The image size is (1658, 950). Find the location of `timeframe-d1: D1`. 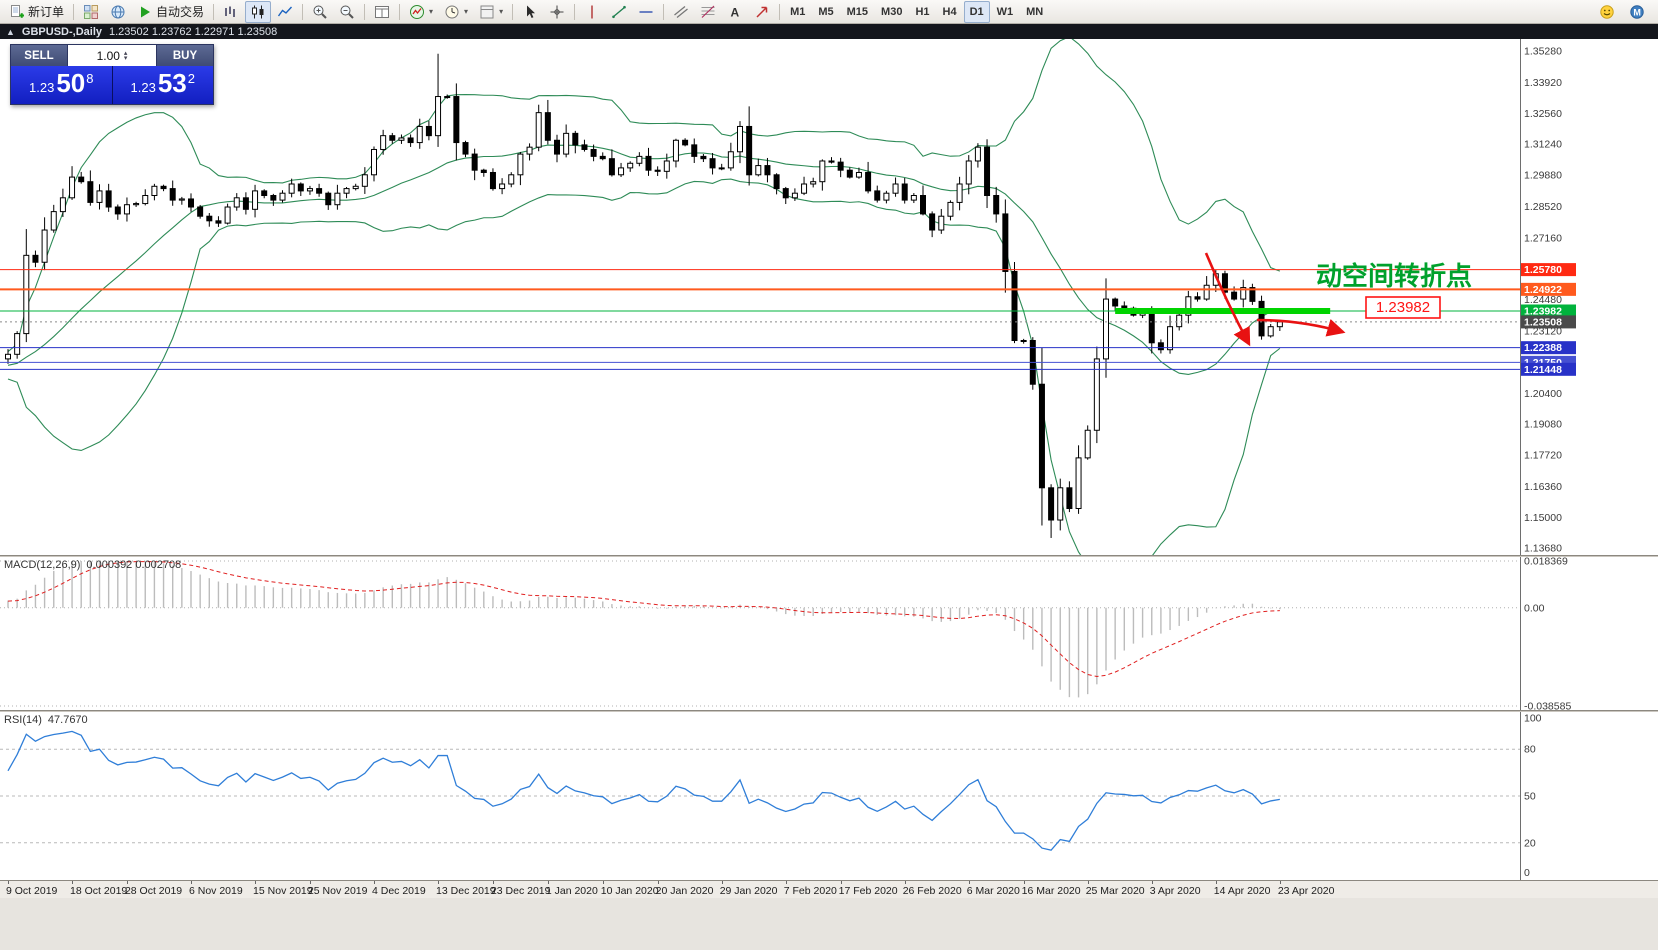

timeframe-d1: D1 is located at coordinates (976, 11).